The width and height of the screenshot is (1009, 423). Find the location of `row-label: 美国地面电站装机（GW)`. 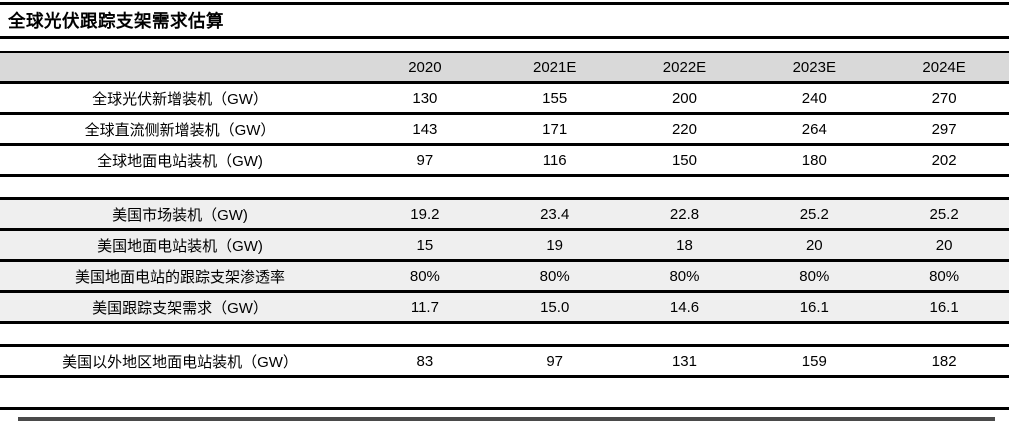

row-label: 美国地面电站装机（GW) is located at coordinates (180, 246).